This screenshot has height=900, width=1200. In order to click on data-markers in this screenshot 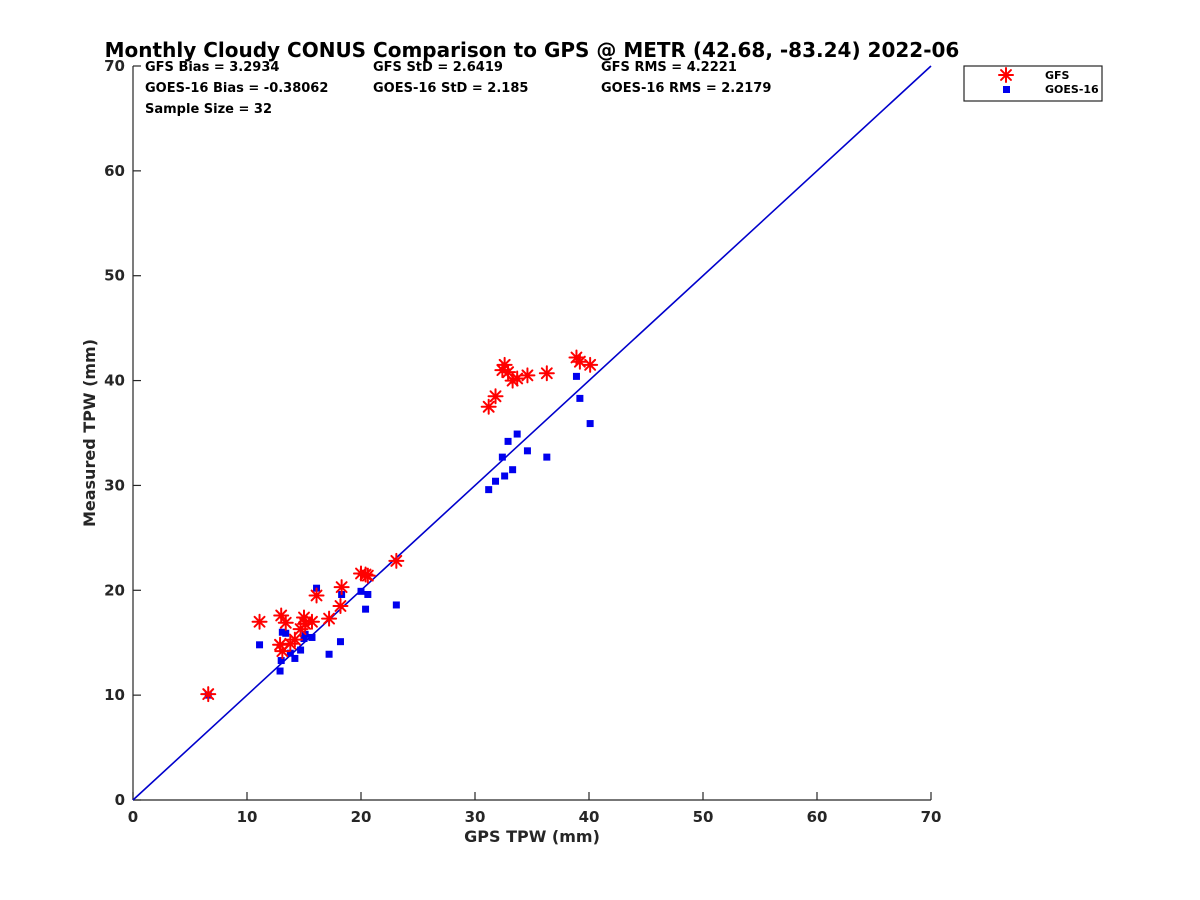, I will do `click(399, 526)`.